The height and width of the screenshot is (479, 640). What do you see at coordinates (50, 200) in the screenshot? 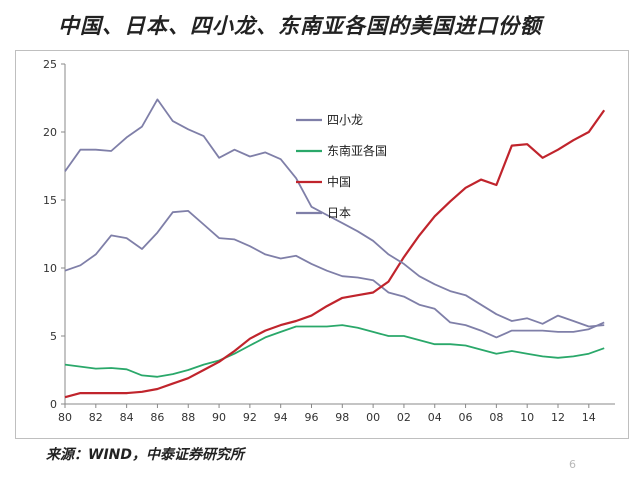
I see `y-tick-label: 15` at bounding box center [50, 200].